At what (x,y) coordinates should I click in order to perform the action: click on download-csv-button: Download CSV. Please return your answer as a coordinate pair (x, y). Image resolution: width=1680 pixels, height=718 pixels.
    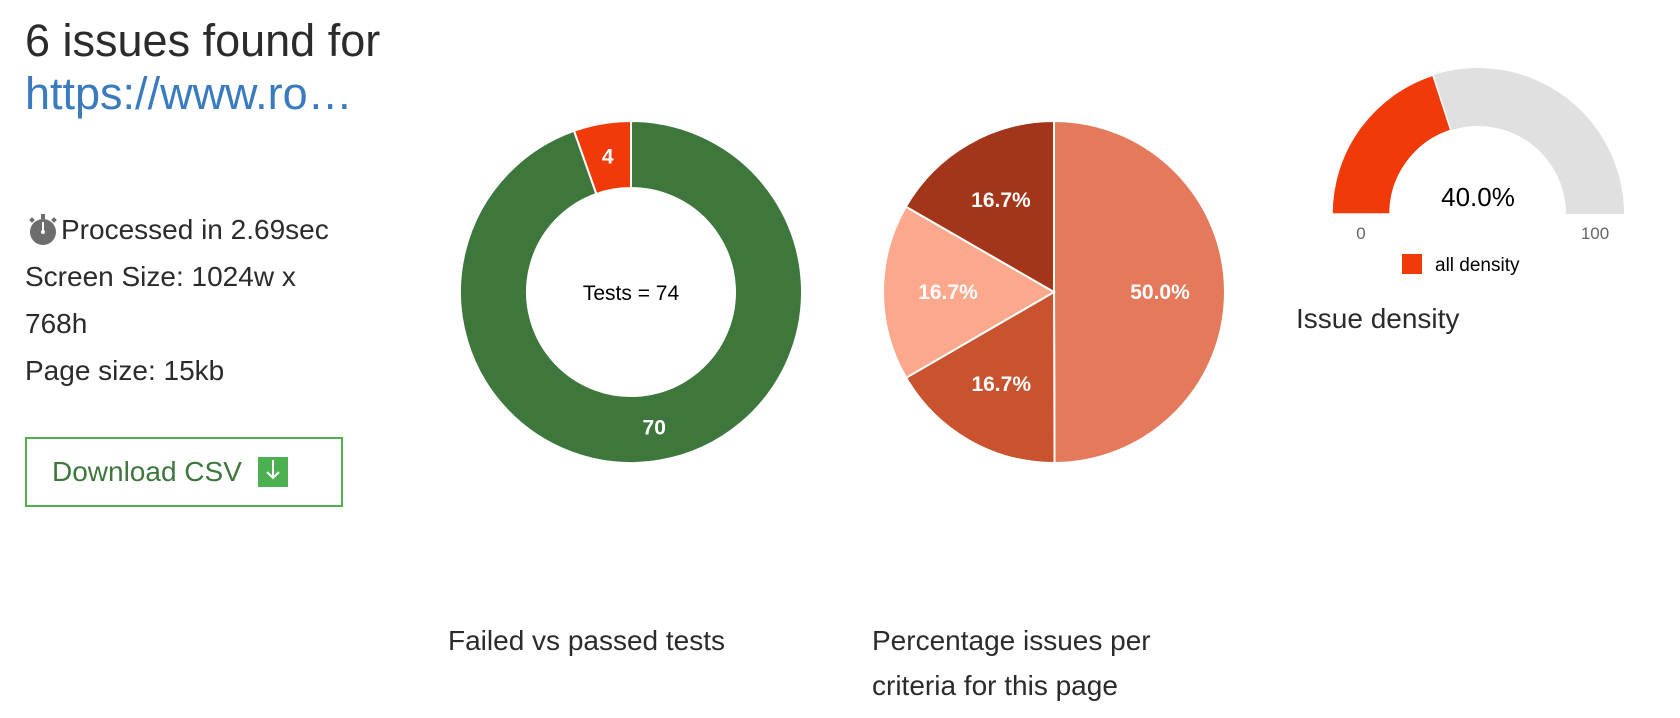
    Looking at the image, I should click on (184, 472).